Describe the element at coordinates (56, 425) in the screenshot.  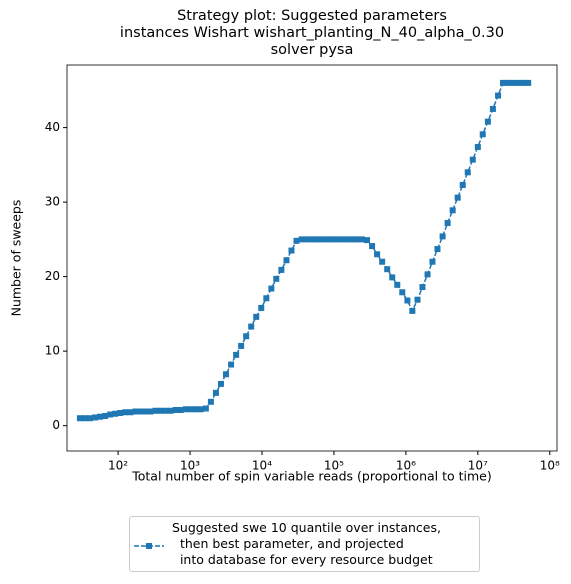
I see `y-tick-label: 0` at that location.